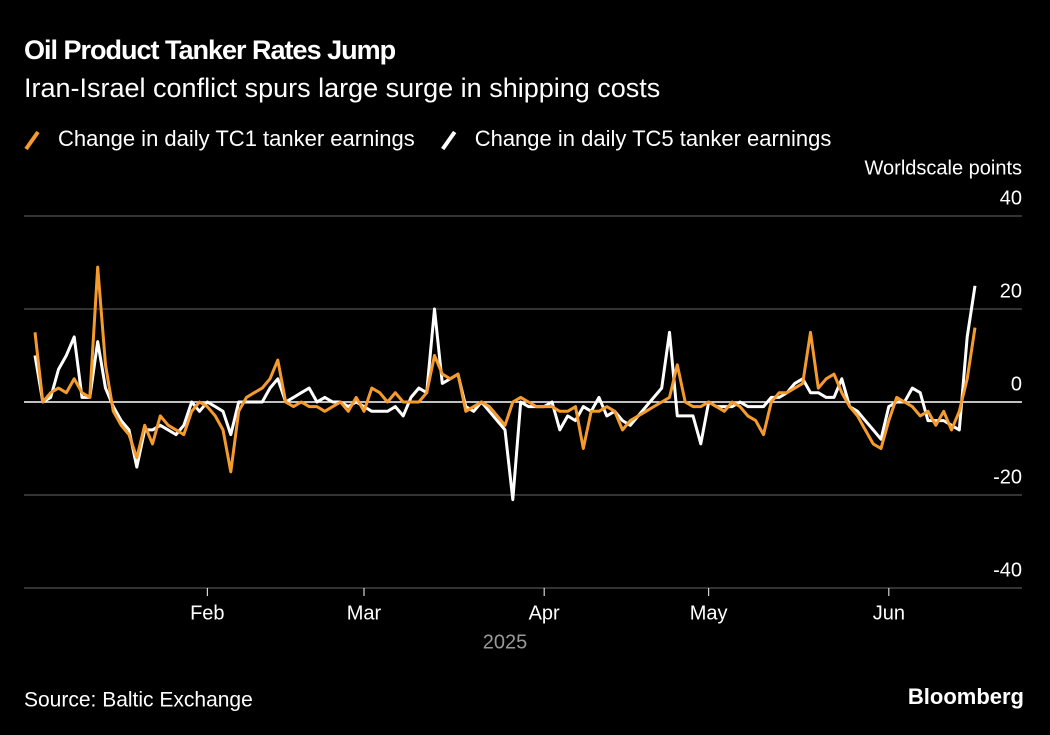  Describe the element at coordinates (1016, 384) in the screenshot. I see `y-tick-label: 0` at that location.